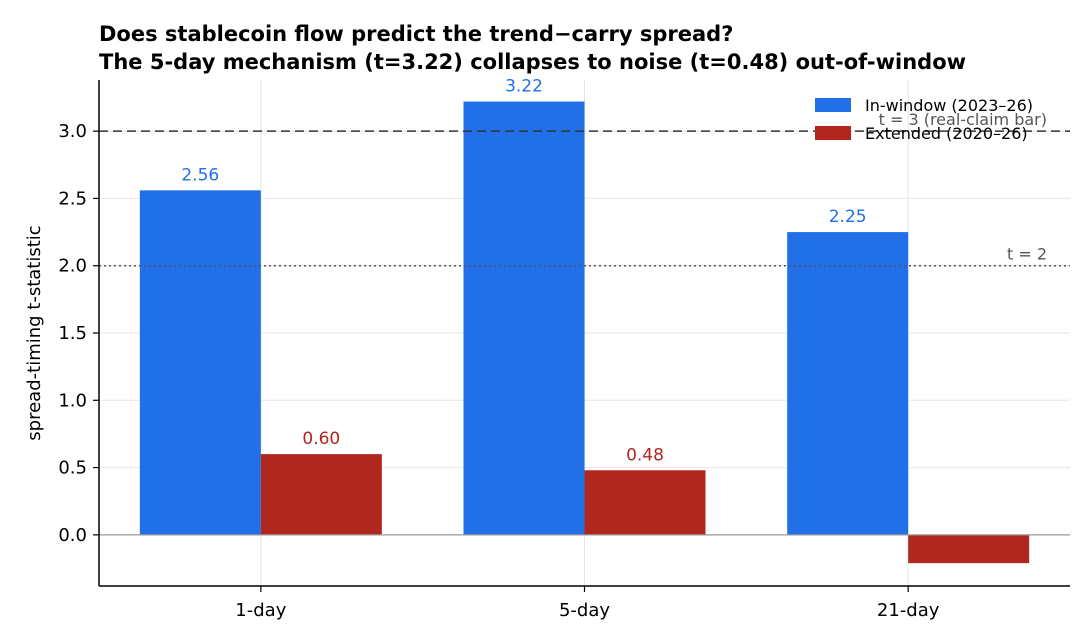 The image size is (1092, 644). I want to click on x-tick-label: 21-day, so click(908, 610).